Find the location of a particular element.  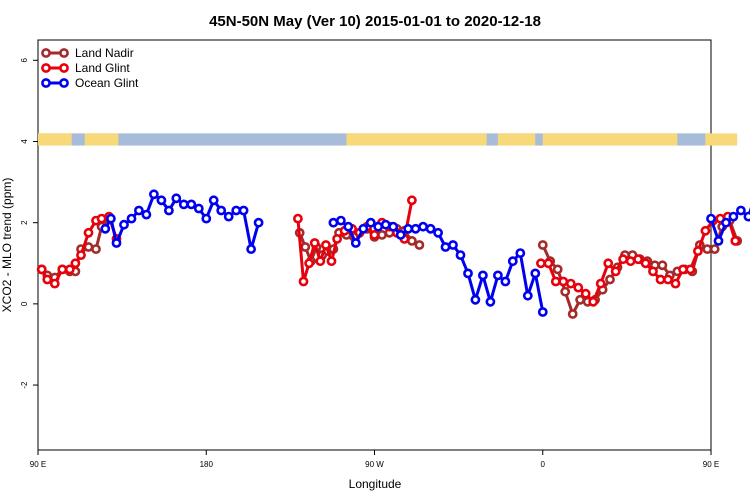

y-tick-label: 4 is located at coordinates (24, 141).